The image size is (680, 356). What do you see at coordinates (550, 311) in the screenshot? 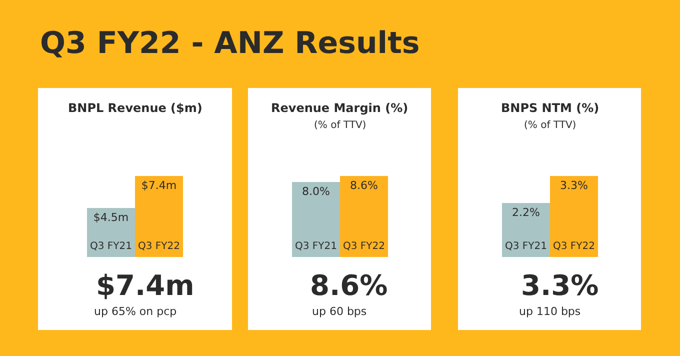
I see `text: up 110 bps` at bounding box center [550, 311].